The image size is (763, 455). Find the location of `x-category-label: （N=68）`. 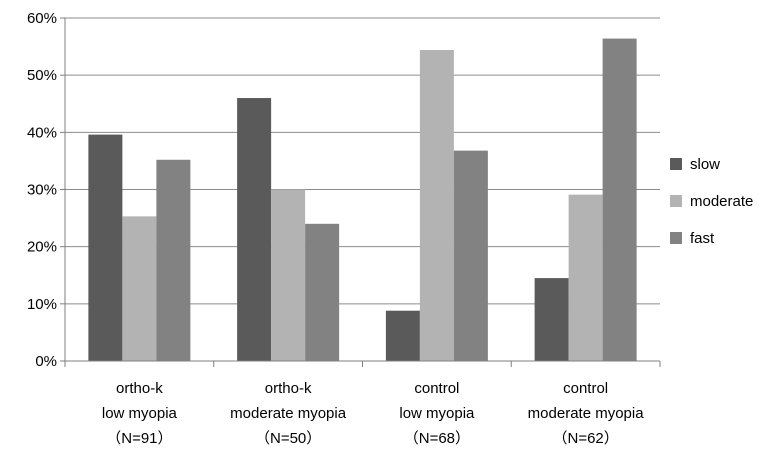

x-category-label: （N=68） is located at coordinates (437, 438).